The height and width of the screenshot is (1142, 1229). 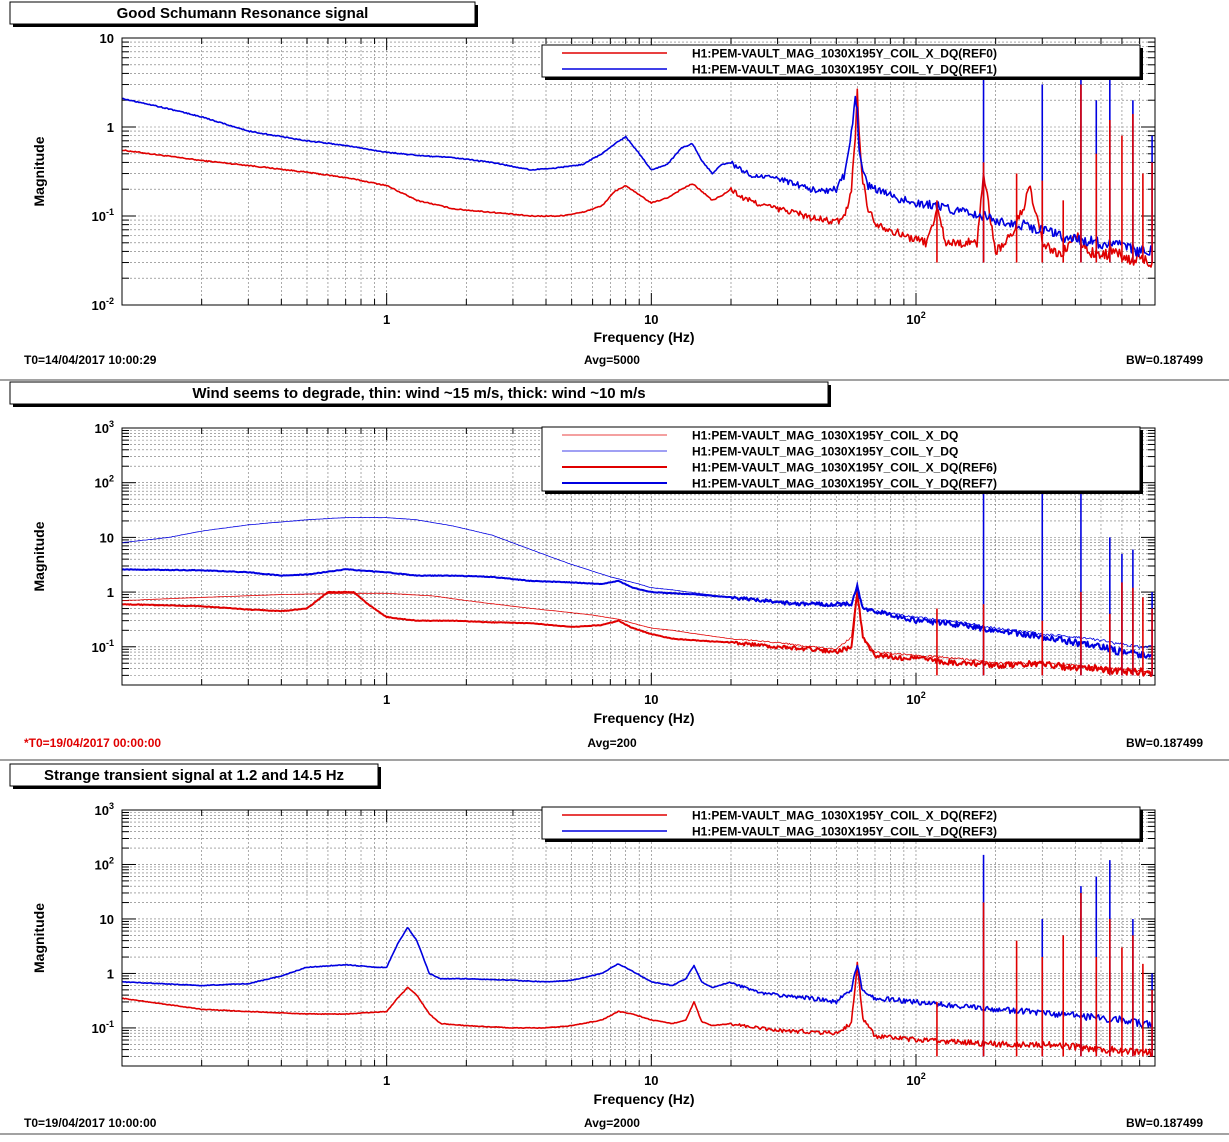 What do you see at coordinates (90, 1123) in the screenshot?
I see `footer-t0: T0=19/04/2017 10:00:00` at bounding box center [90, 1123].